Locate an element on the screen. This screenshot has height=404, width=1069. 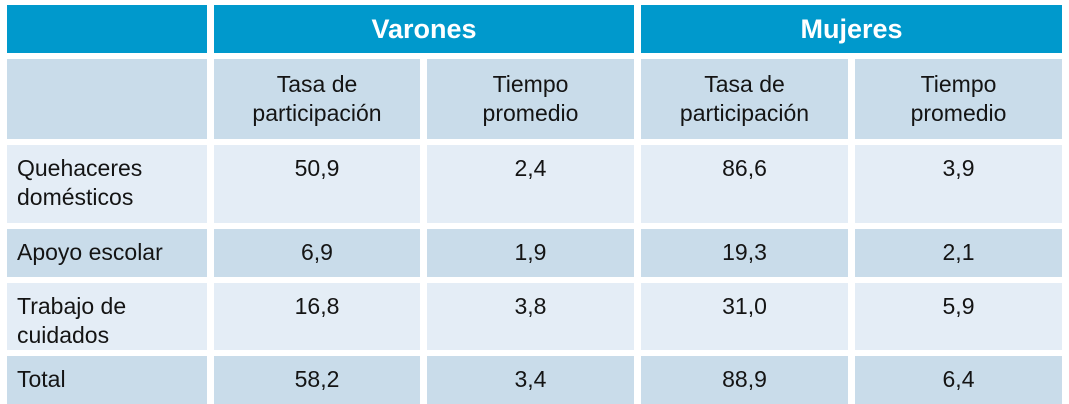
row-label: Trabajo de cuidados is located at coordinates (107, 316).